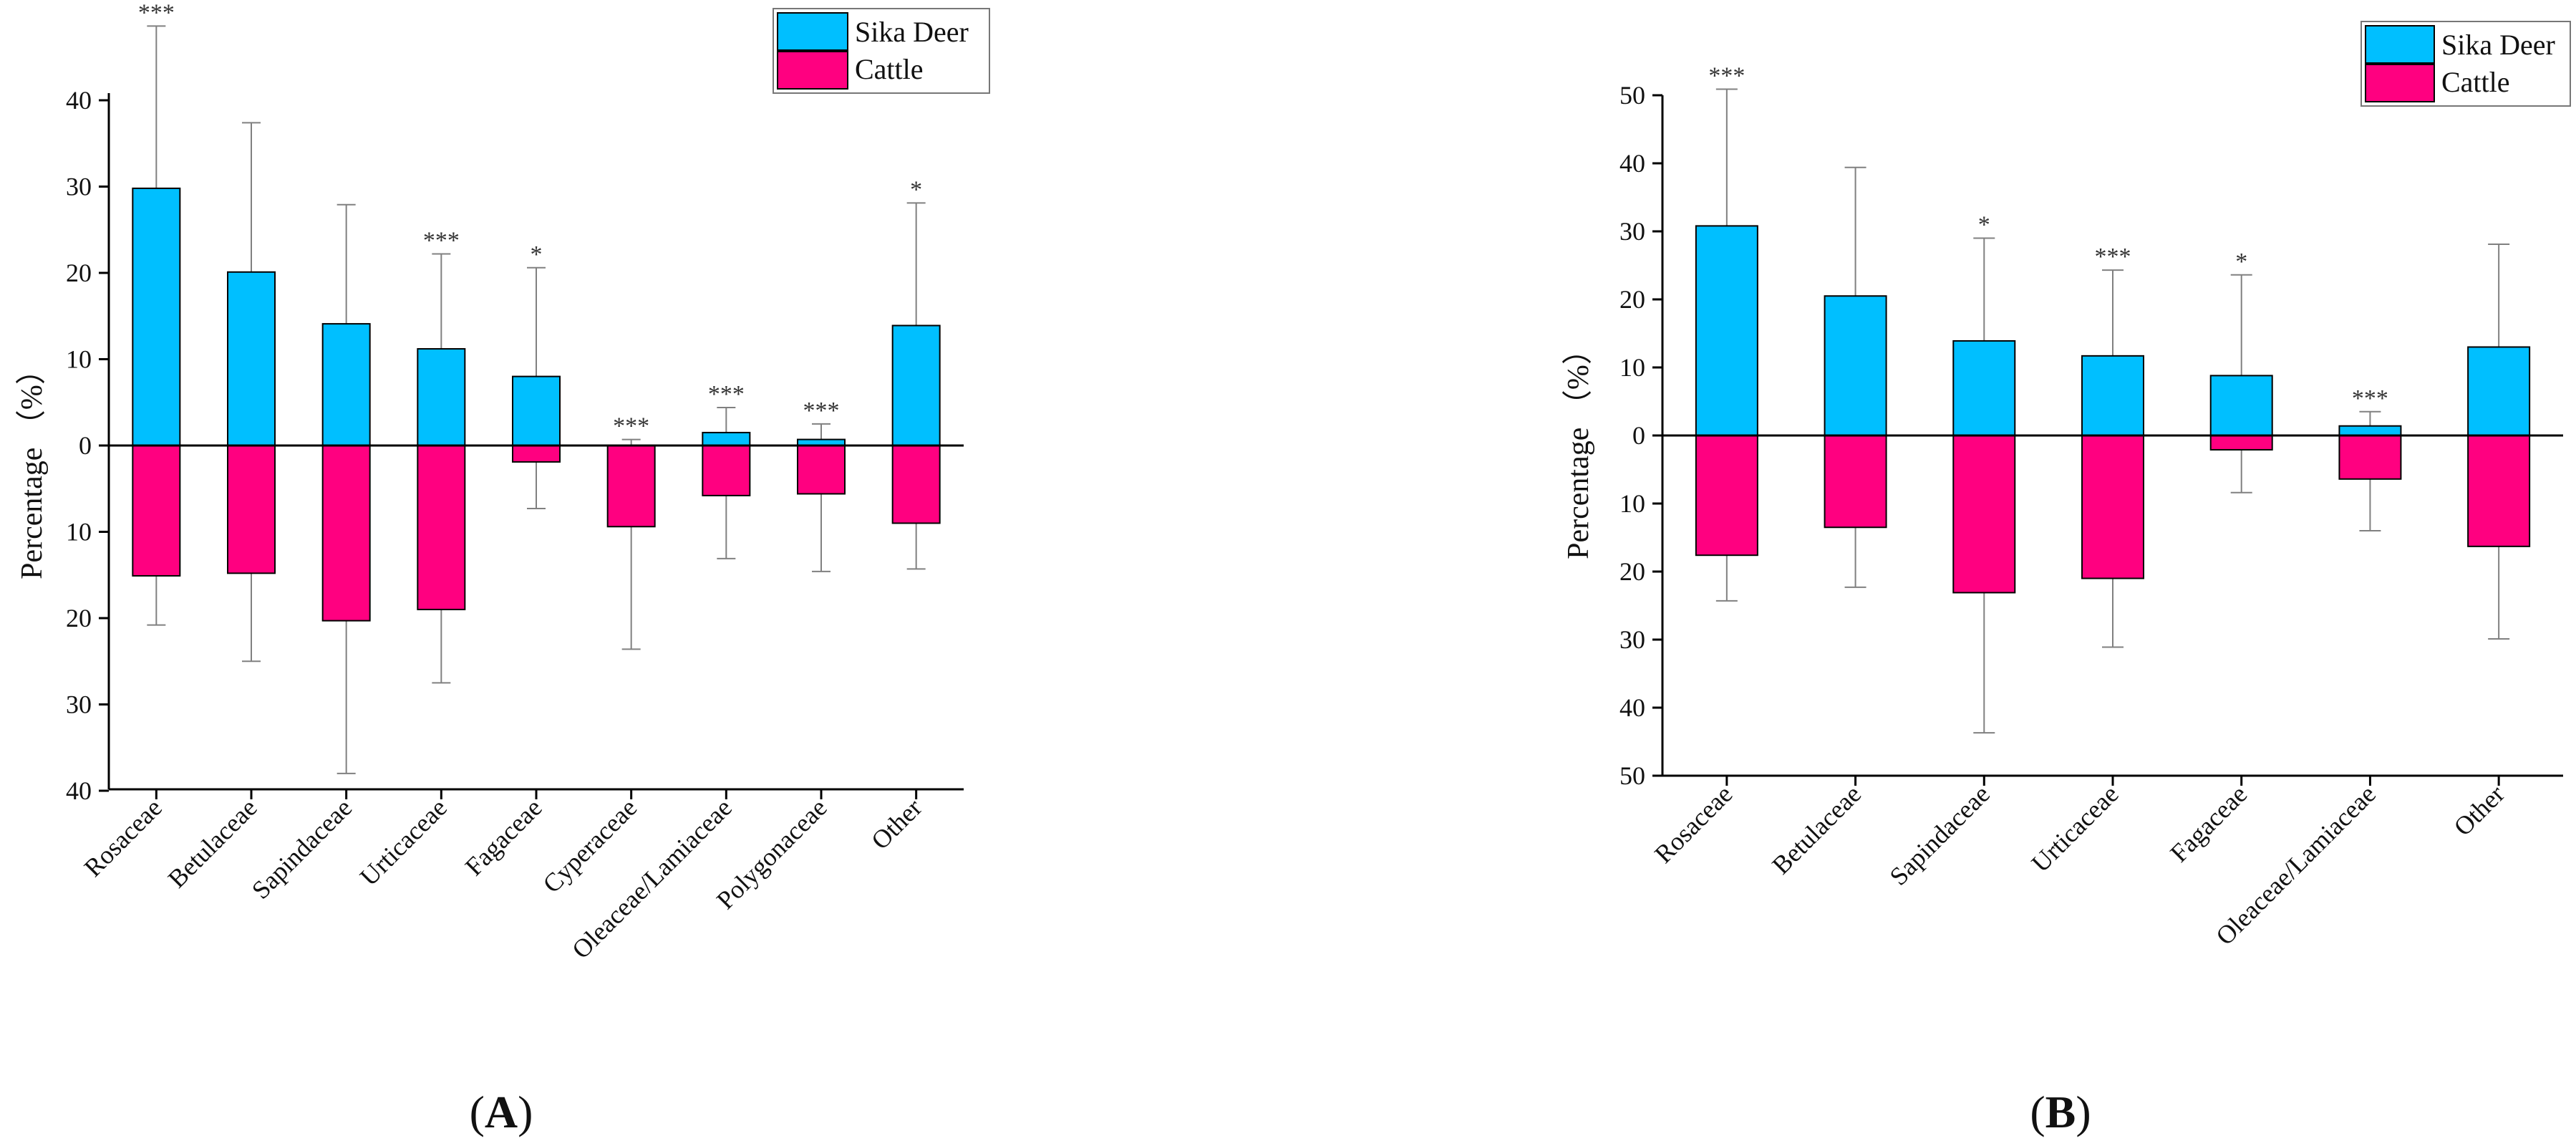  Describe the element at coordinates (813, 32) in the screenshot. I see `legend-swatch-sika-deer-a` at that location.